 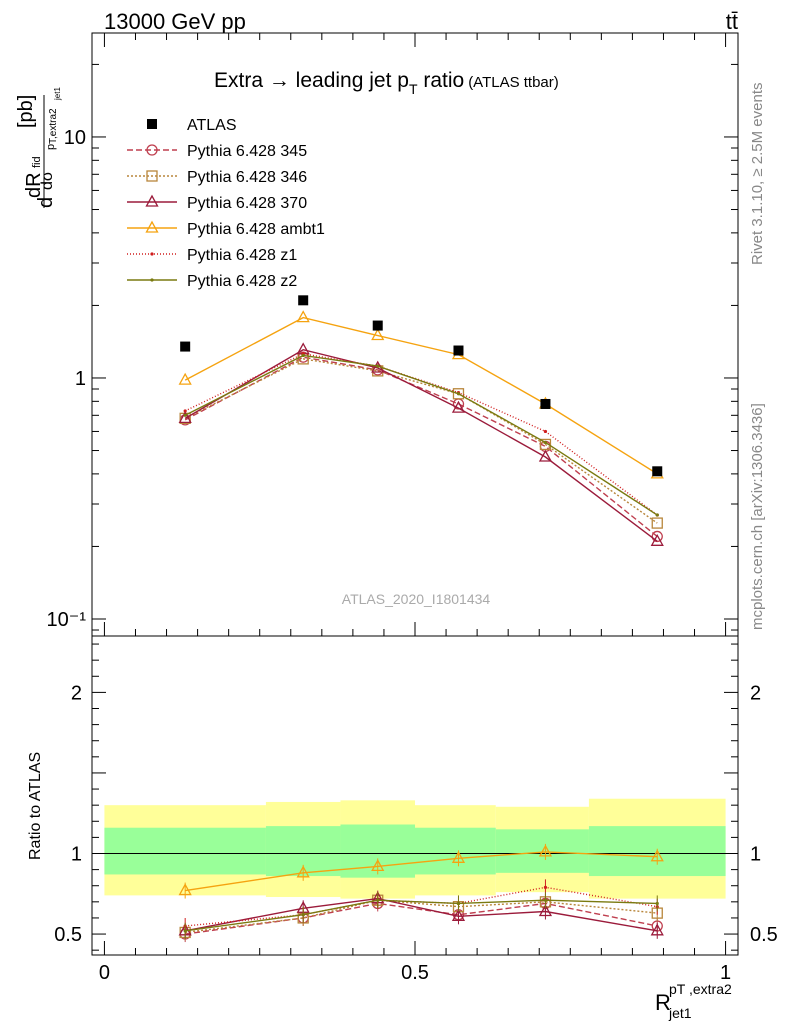 What do you see at coordinates (37, 162) in the screenshot?
I see `svg-text: fid` at bounding box center [37, 162].